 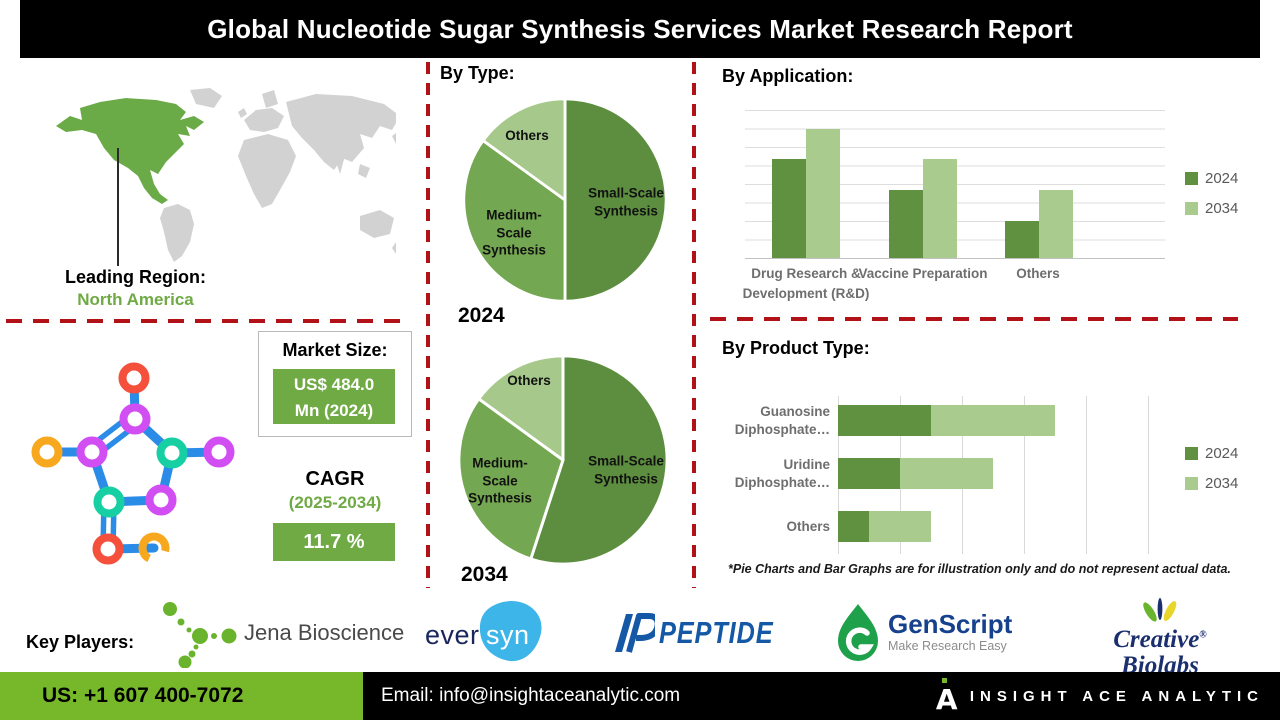 What do you see at coordinates (206, 98) in the screenshot?
I see `map-greenland` at bounding box center [206, 98].